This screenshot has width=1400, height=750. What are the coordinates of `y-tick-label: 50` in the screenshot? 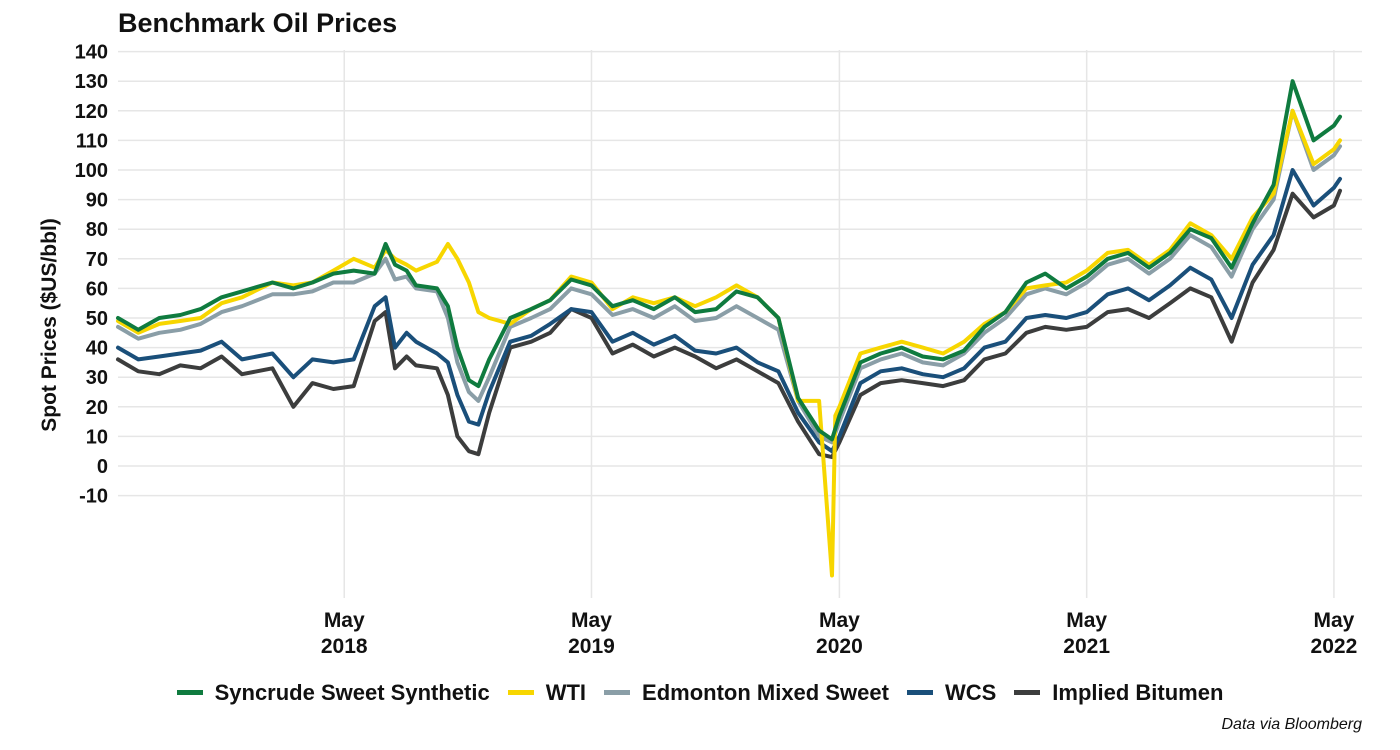 It's located at (97, 319).